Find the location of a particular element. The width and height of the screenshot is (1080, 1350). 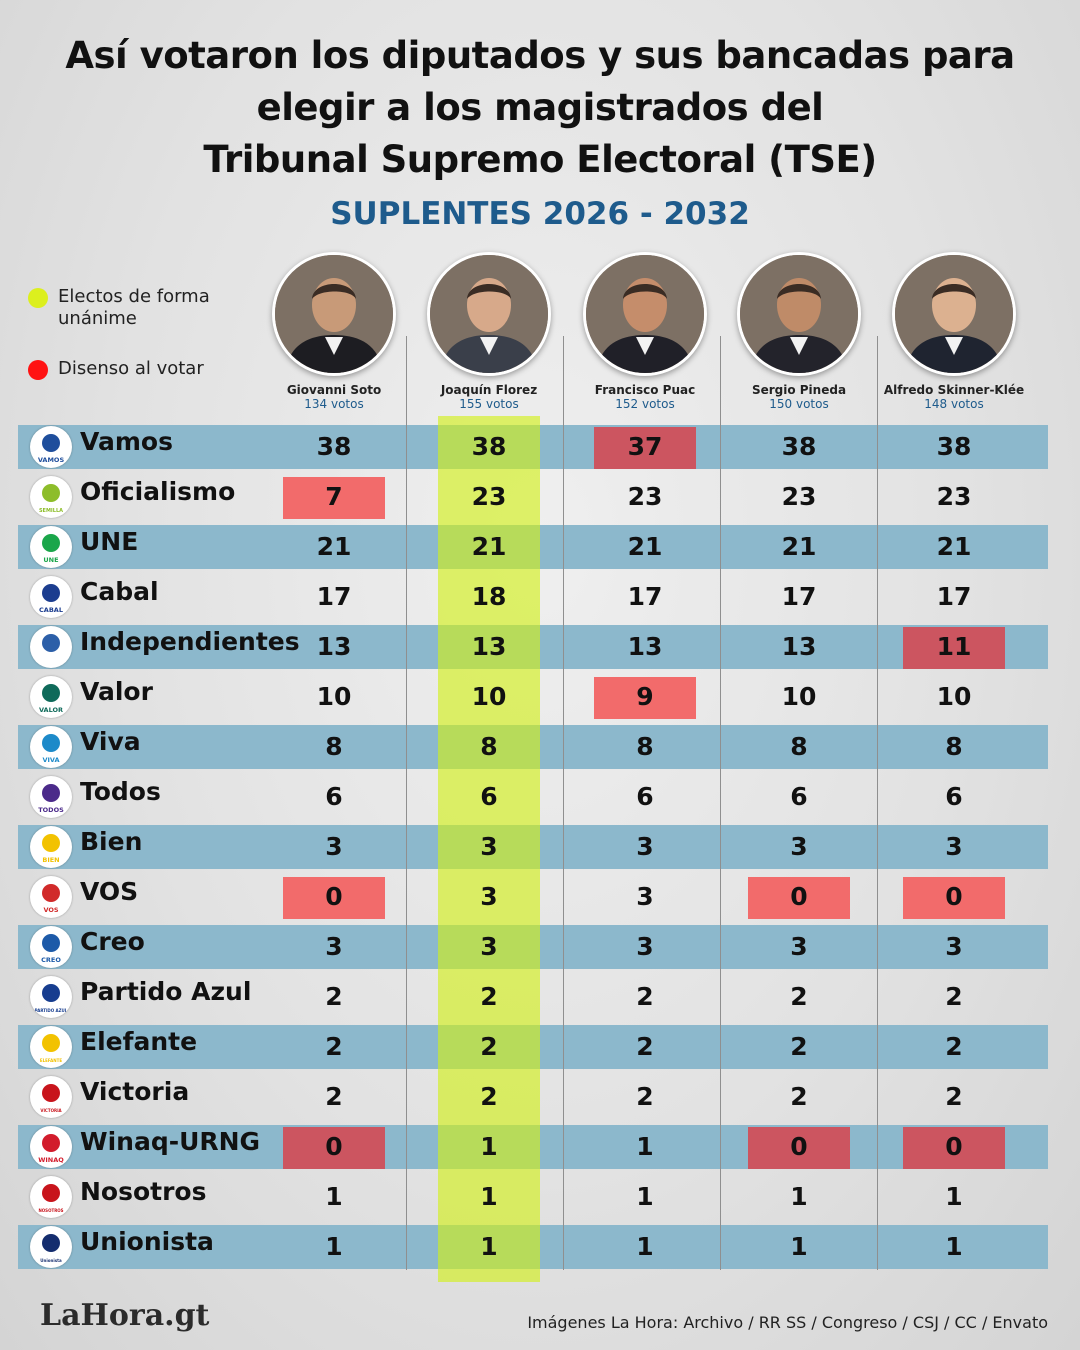

unanimous-column-highlight is located at coordinates (489, 849).